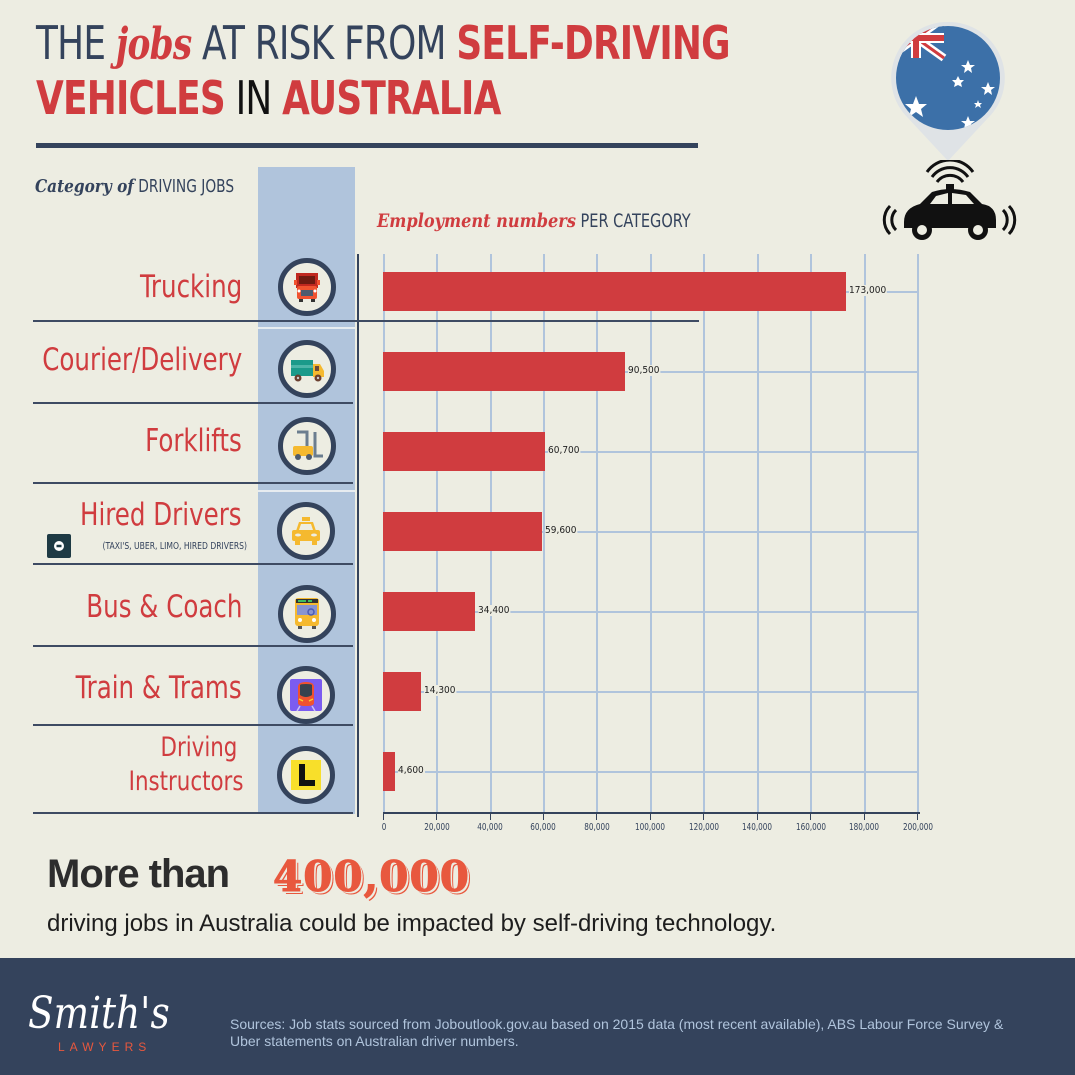 This screenshot has width=1075, height=1075. What do you see at coordinates (190, 287) in the screenshot?
I see `category-label-trucking: Trucking` at bounding box center [190, 287].